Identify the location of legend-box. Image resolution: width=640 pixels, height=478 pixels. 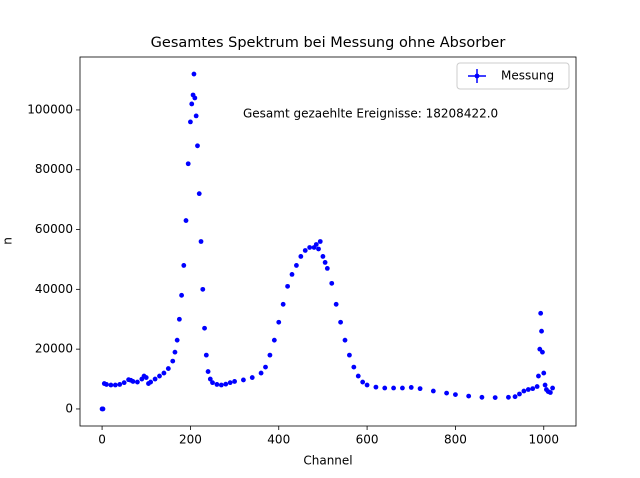
(513, 76).